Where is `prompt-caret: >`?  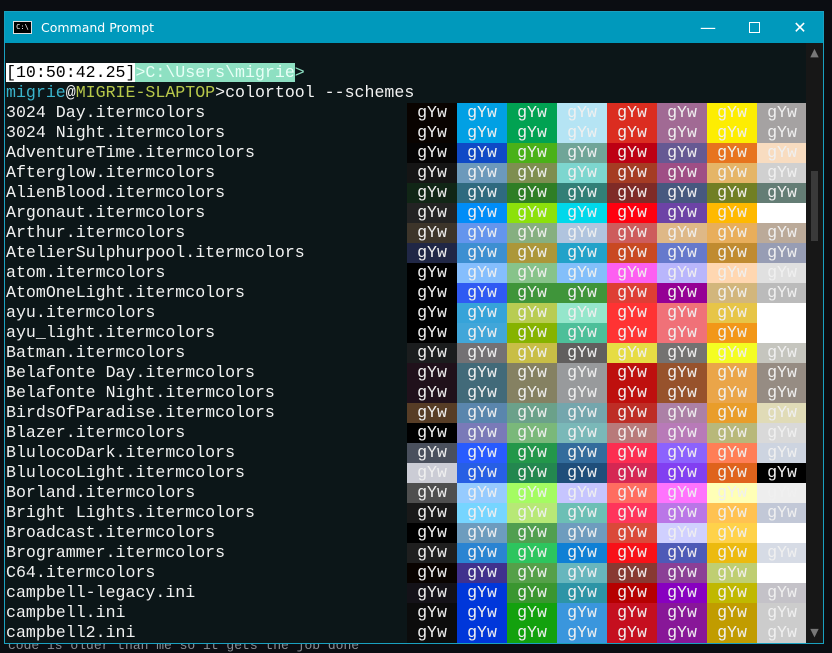
prompt-caret: > is located at coordinates (299, 72).